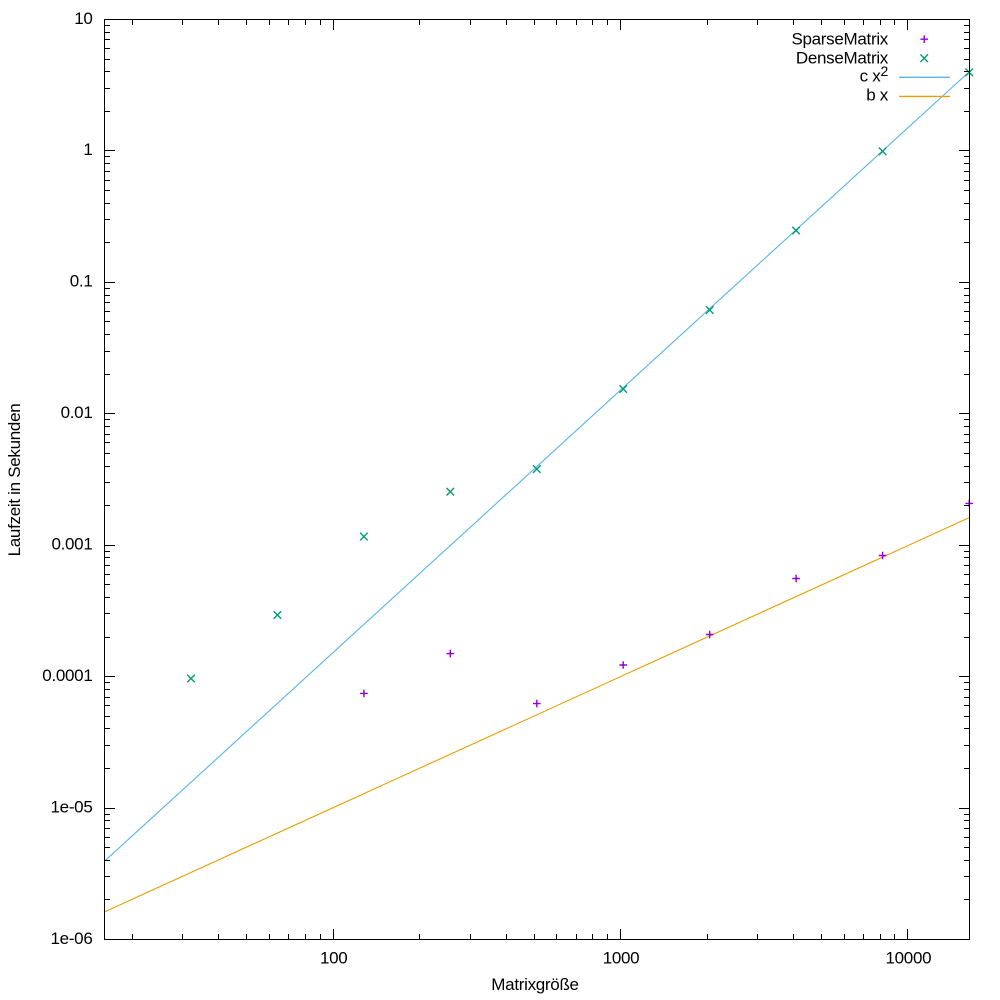  I want to click on svg-text: 0.01, so click(77, 412).